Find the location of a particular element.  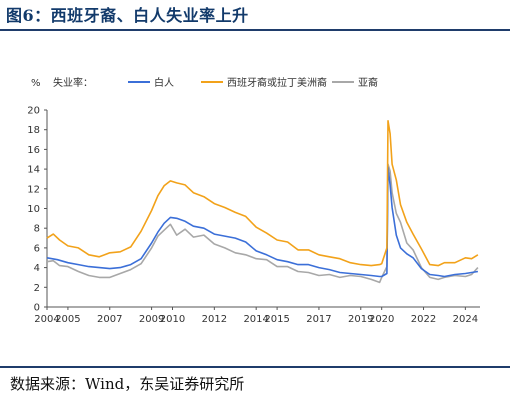

figure-title: 图6：西班牙裔、白人失业率上升 is located at coordinates (127, 15).